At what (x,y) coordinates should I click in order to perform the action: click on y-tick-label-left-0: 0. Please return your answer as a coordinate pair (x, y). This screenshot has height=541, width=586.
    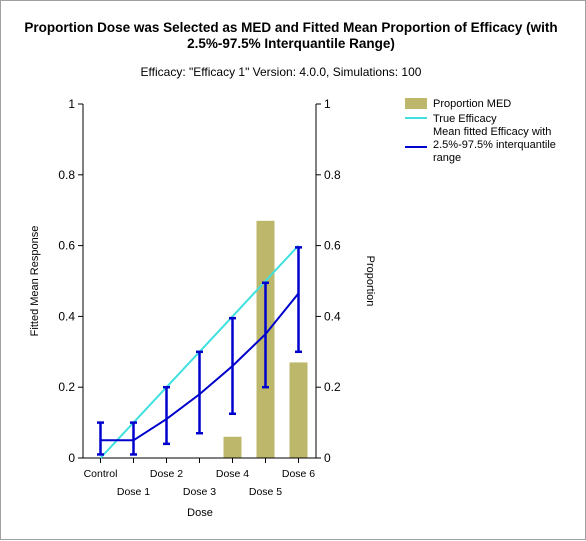
    Looking at the image, I should click on (71, 458).